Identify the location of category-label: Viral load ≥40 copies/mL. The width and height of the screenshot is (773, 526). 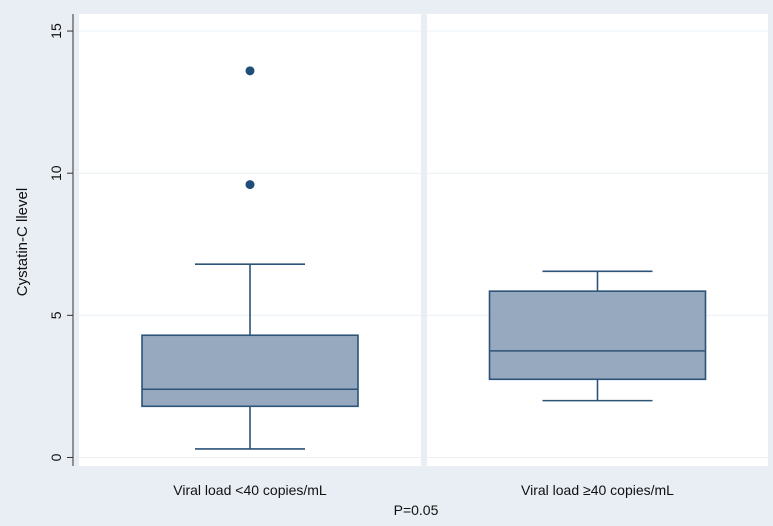
(597, 490).